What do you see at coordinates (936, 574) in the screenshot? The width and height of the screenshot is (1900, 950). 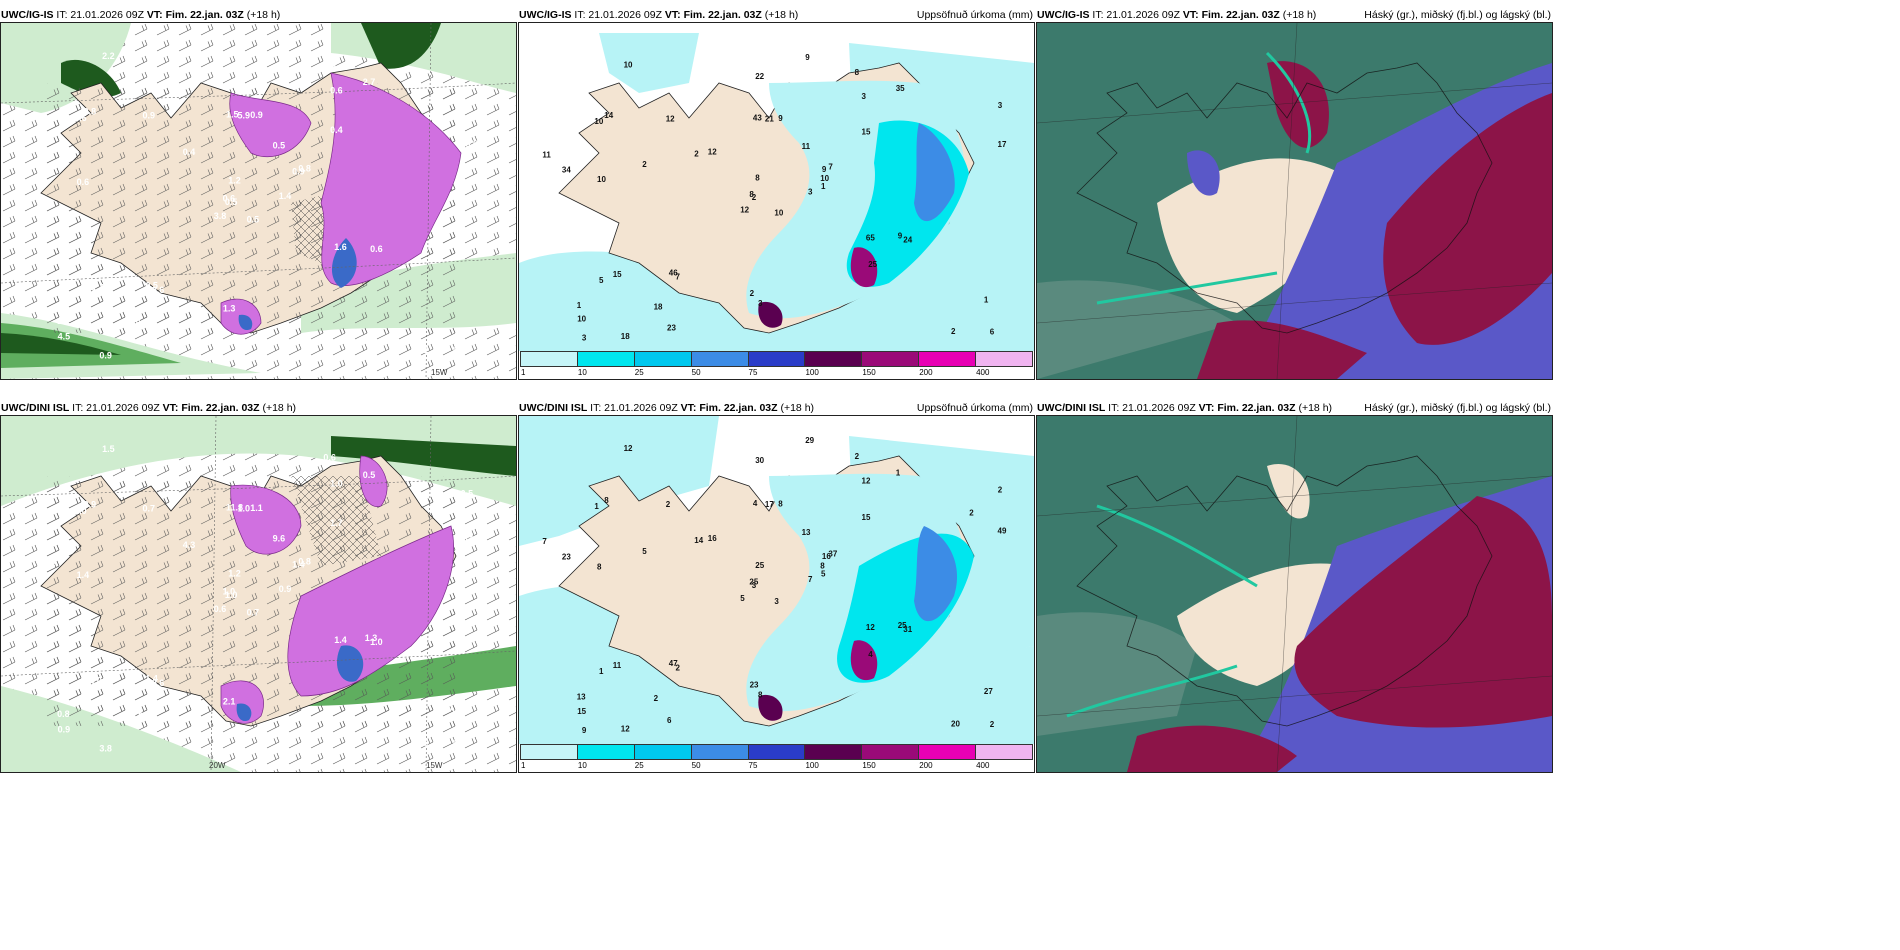 I see `precip-blue-east` at bounding box center [936, 574].